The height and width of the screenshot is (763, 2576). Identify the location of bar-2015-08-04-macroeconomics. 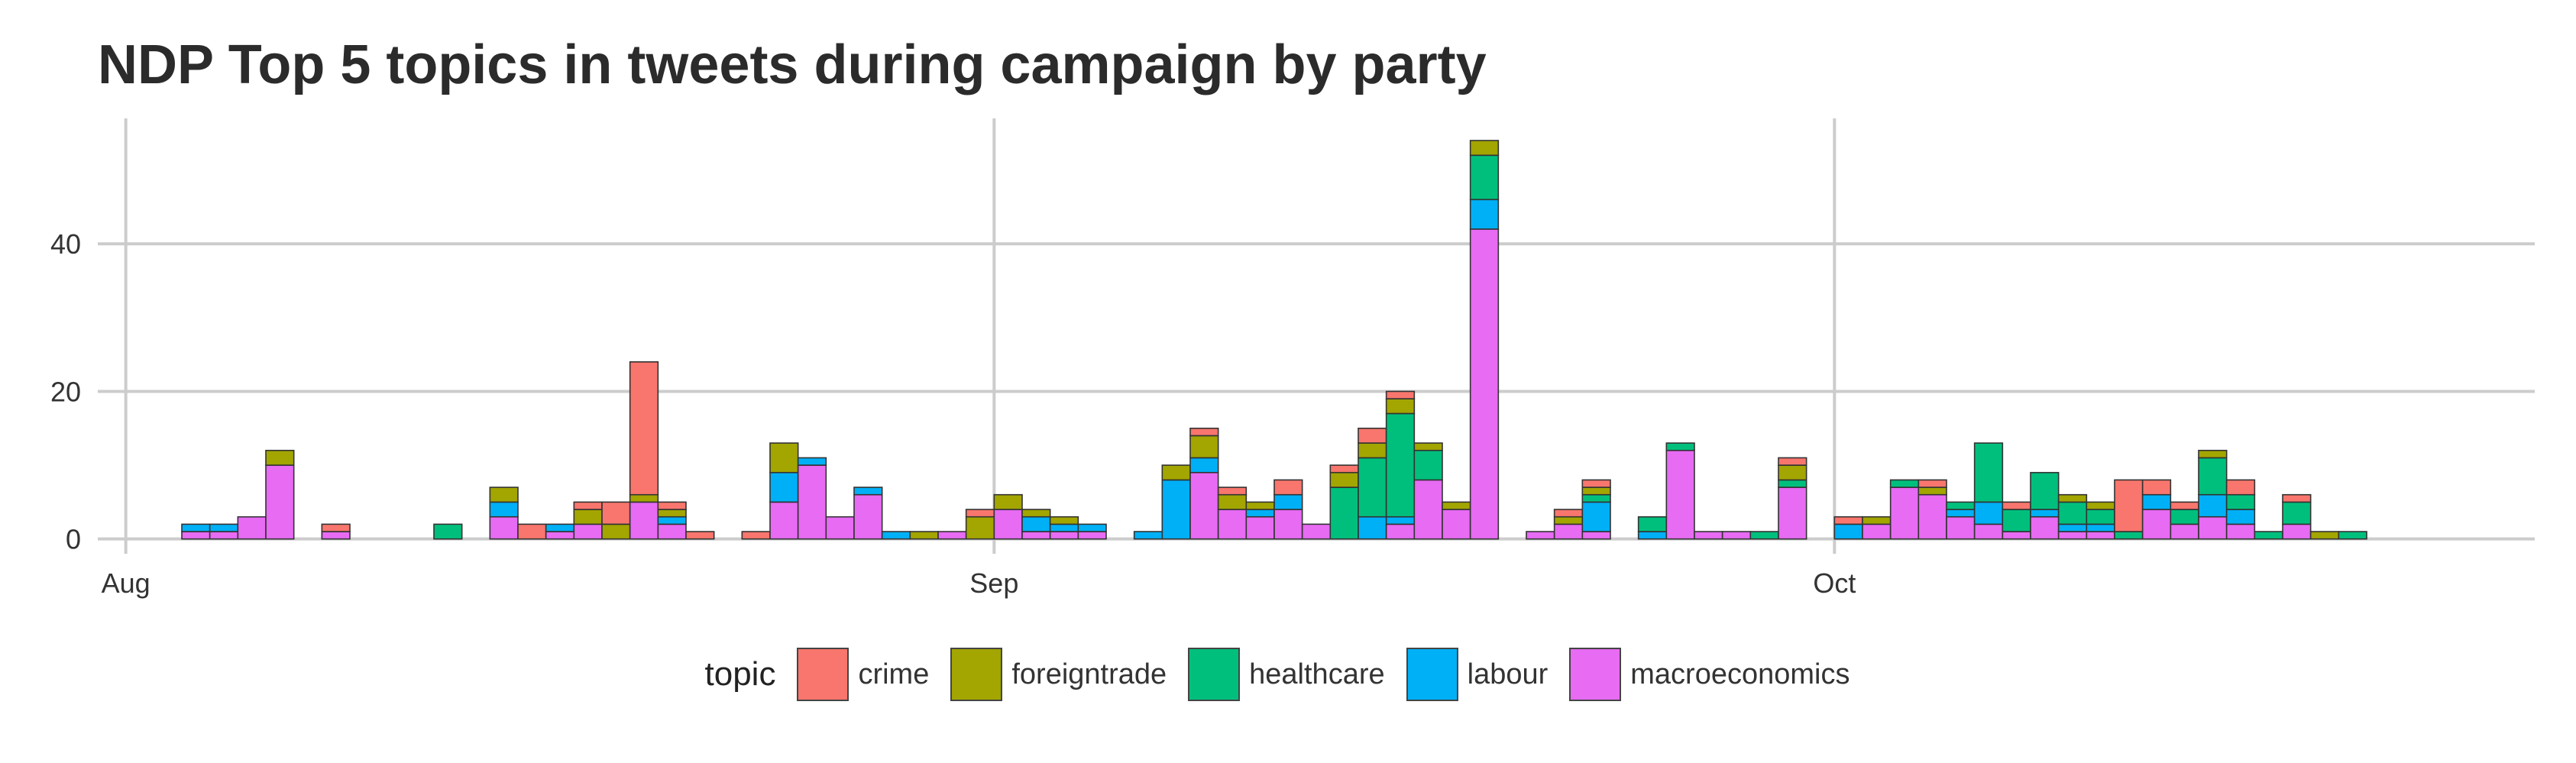
(224, 535).